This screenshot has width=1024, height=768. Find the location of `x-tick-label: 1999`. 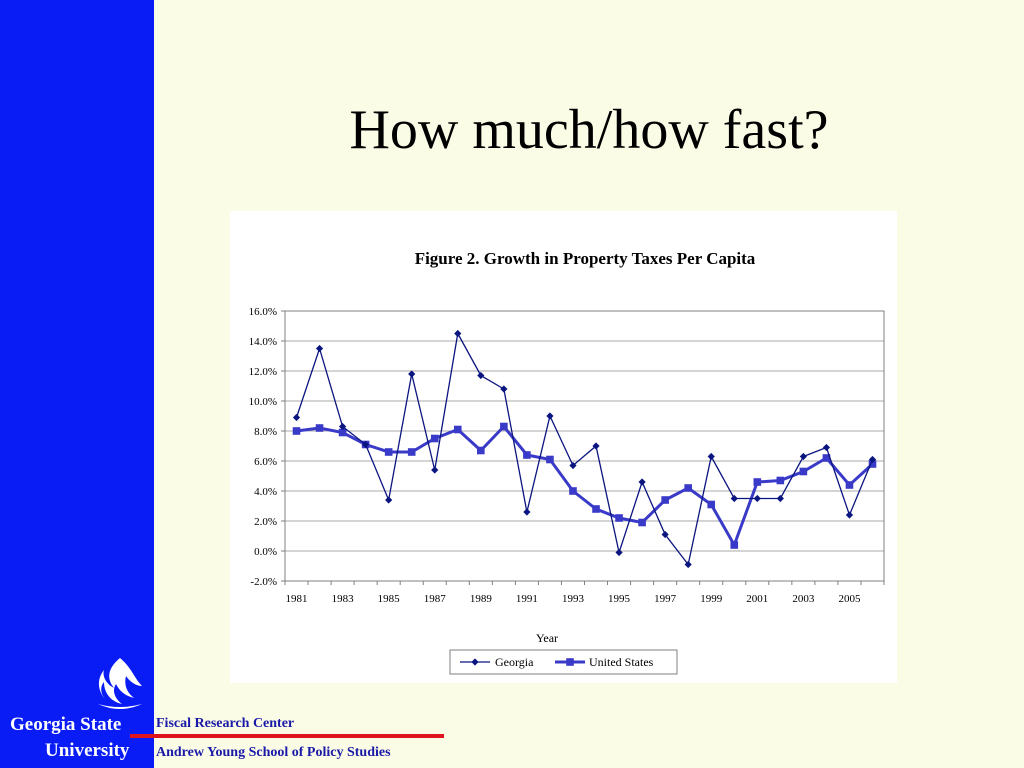

x-tick-label: 1999 is located at coordinates (711, 599).